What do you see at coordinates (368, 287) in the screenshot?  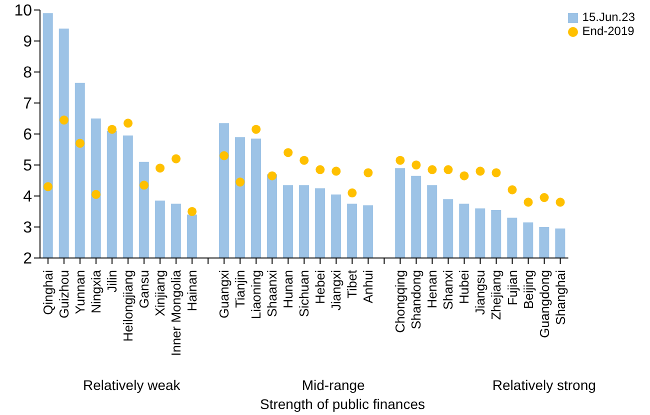 I see `x-tick-label: Anhui` at bounding box center [368, 287].